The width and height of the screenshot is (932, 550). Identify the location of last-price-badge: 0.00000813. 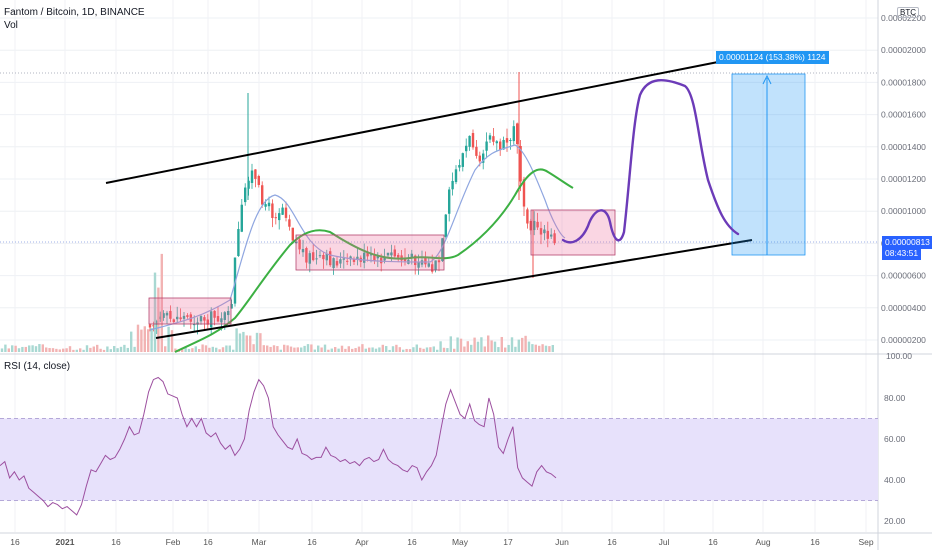
(907, 242).